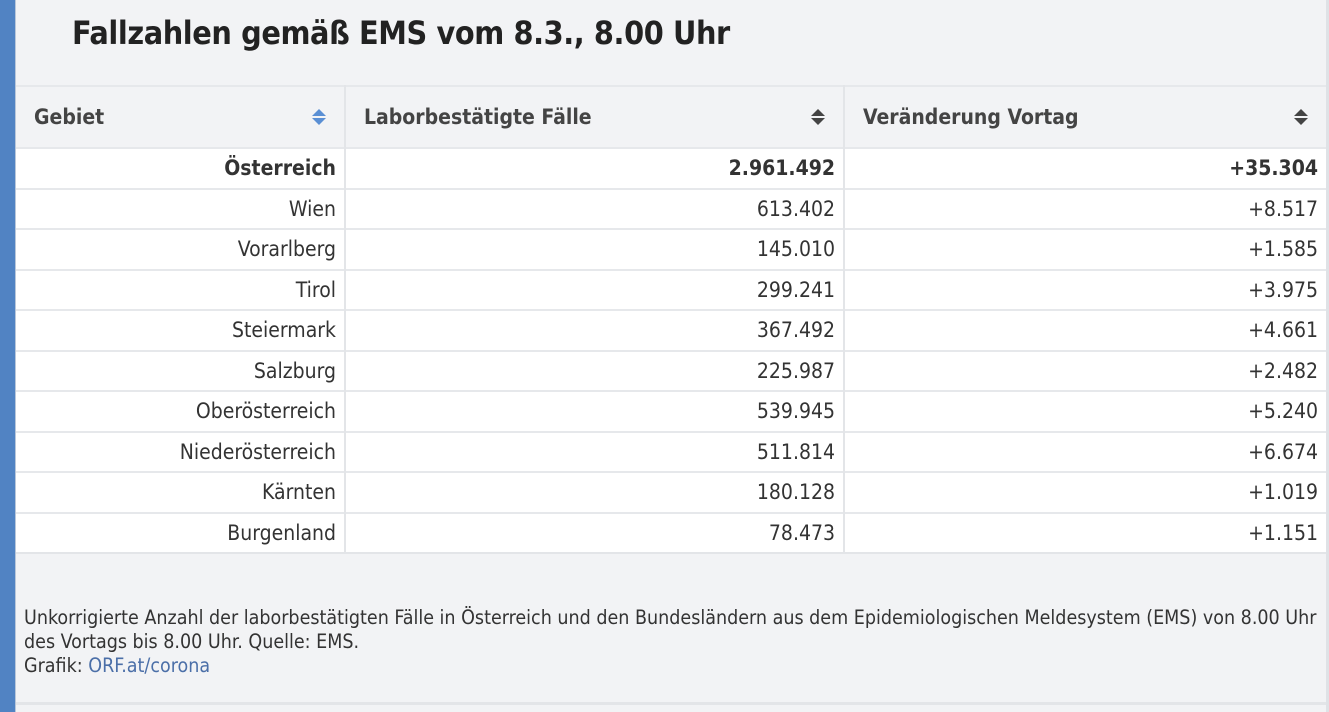 This screenshot has height=712, width=1329. I want to click on right-scroll-edge, so click(1327, 356).